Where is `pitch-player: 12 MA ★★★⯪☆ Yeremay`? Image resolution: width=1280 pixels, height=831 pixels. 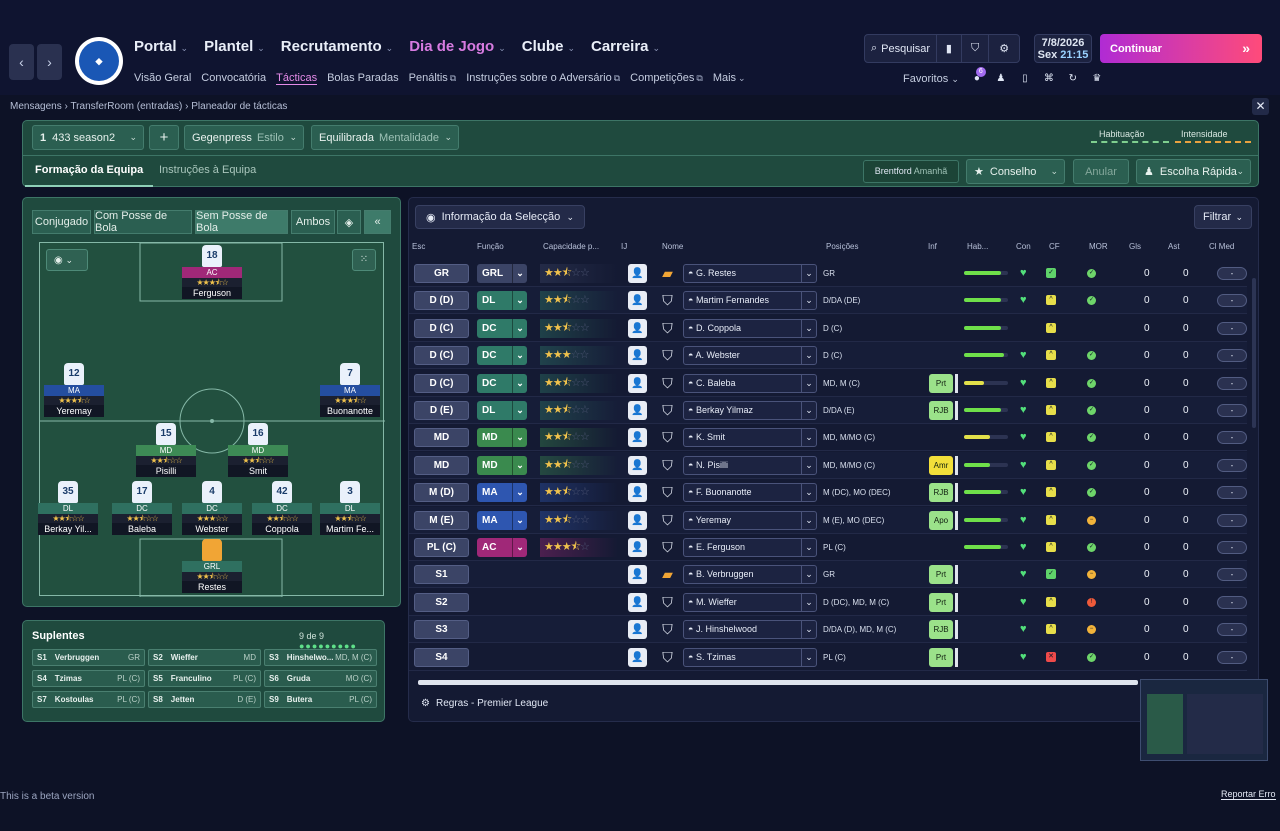
pitch-player: 12 MA ★★★⯪☆ Yeremay is located at coordinates (74, 390).